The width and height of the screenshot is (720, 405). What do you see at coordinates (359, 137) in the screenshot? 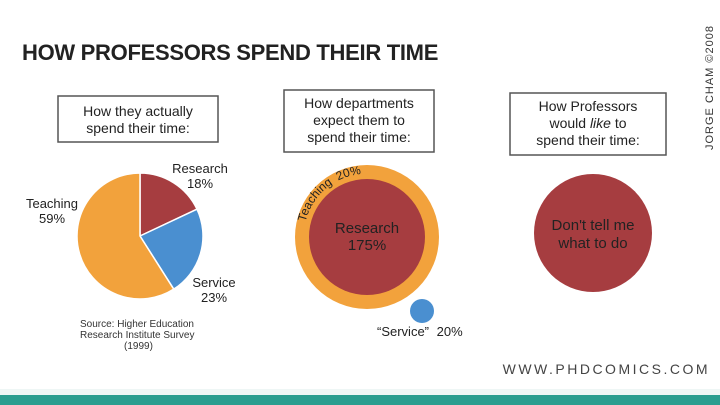
I see `chart-2-heading-line-3: spend their time:` at bounding box center [359, 137].